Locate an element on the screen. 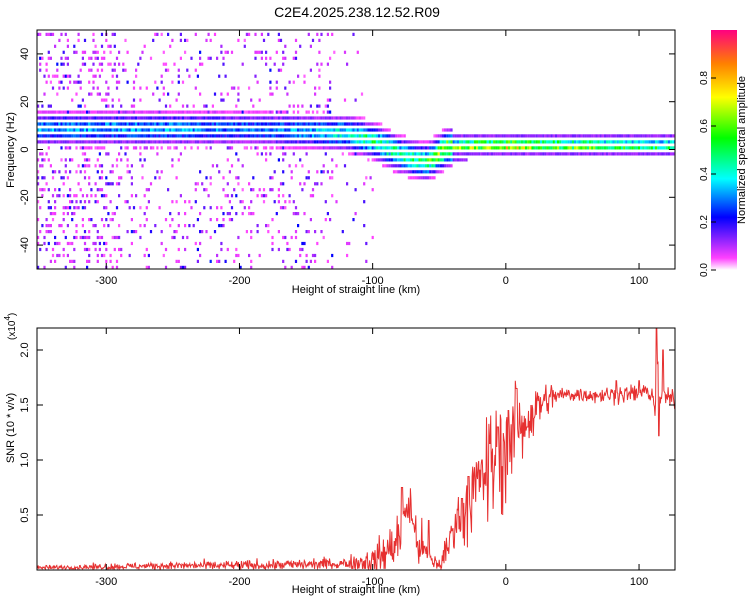  colorbar-tick-label: 0.8 is located at coordinates (704, 78).